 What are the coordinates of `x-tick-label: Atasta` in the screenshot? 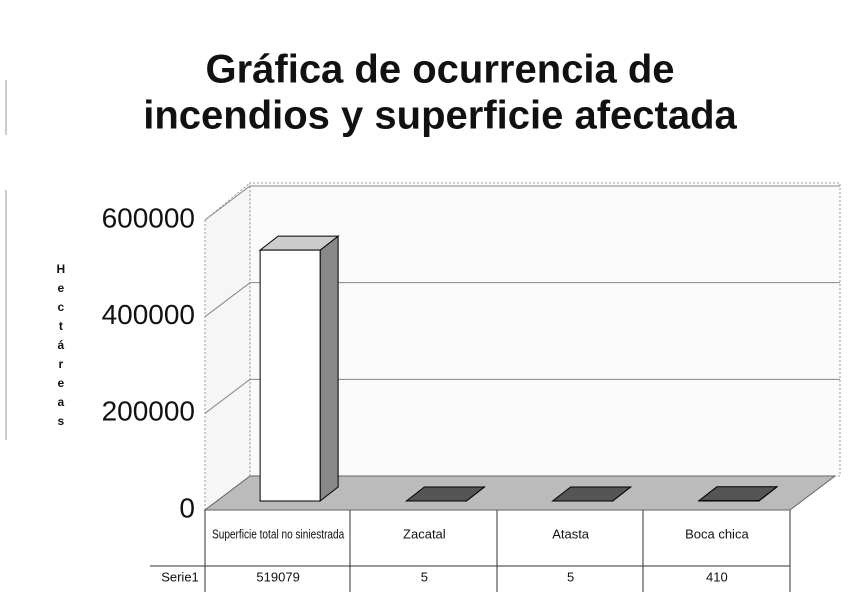 It's located at (571, 533).